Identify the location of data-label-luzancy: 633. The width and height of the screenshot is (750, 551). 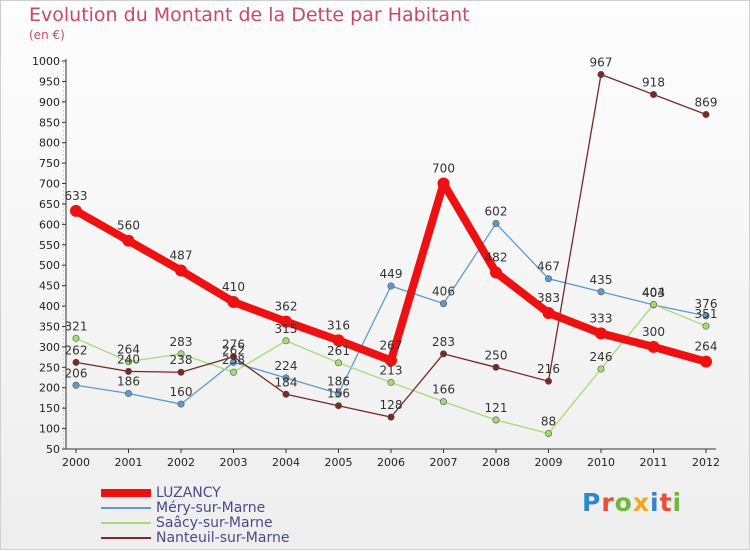
(76, 196).